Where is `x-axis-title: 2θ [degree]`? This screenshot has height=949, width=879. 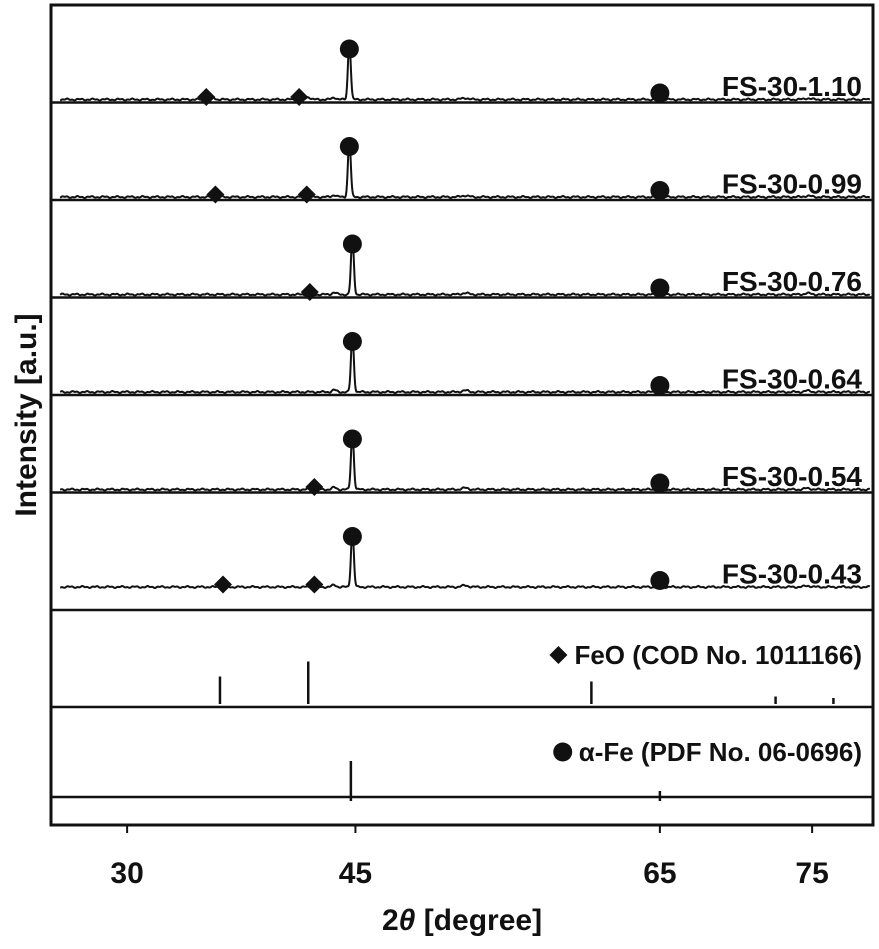 x-axis-title: 2θ [degree] is located at coordinates (462, 920).